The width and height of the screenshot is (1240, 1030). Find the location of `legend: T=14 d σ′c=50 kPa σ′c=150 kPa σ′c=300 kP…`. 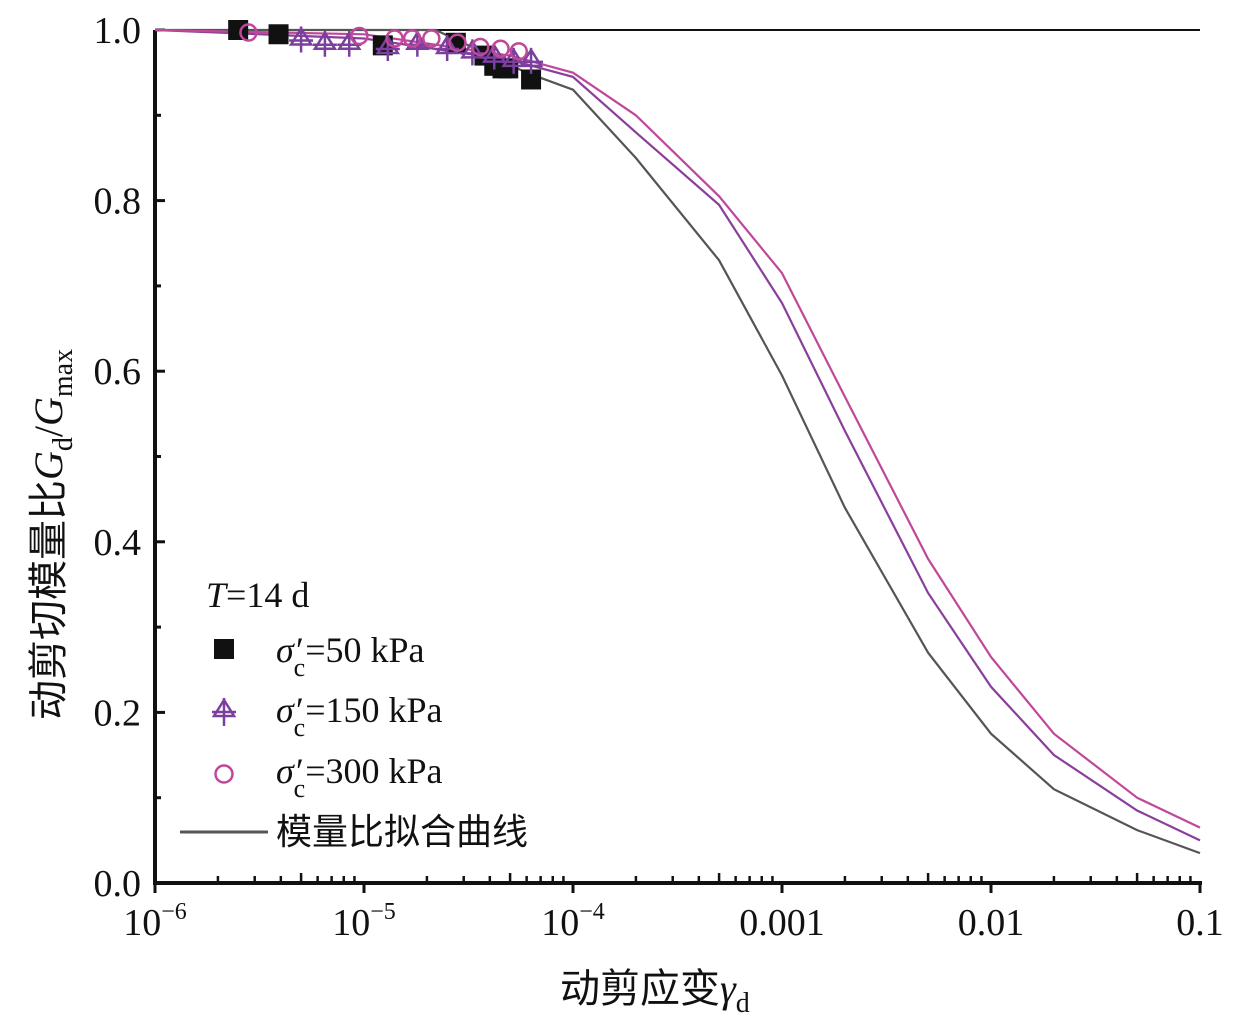

legend: T=14 d σ′c=50 kPa σ′c=150 kPa σ′c=300 kP… is located at coordinates (354, 713).